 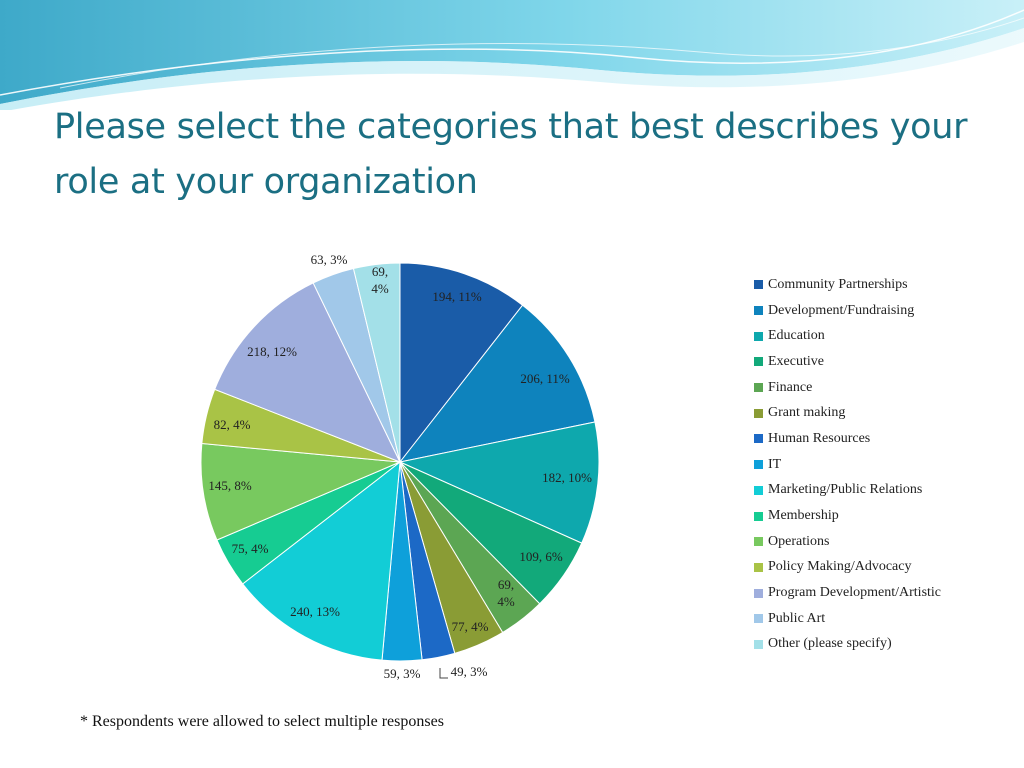 What do you see at coordinates (847, 362) in the screenshot?
I see `legend-item: Executive` at bounding box center [847, 362].